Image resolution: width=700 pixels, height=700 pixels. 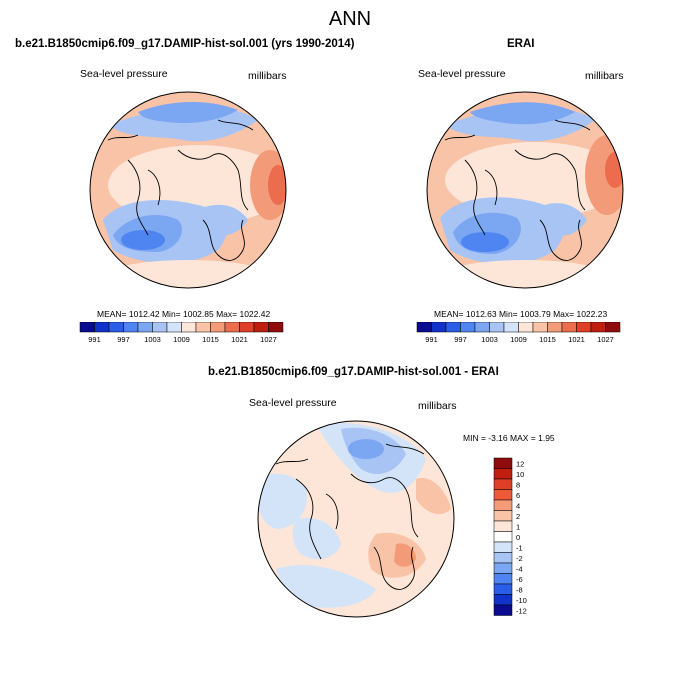 What do you see at coordinates (437, 406) in the screenshot?
I see `diff-units-label: millibars` at bounding box center [437, 406].